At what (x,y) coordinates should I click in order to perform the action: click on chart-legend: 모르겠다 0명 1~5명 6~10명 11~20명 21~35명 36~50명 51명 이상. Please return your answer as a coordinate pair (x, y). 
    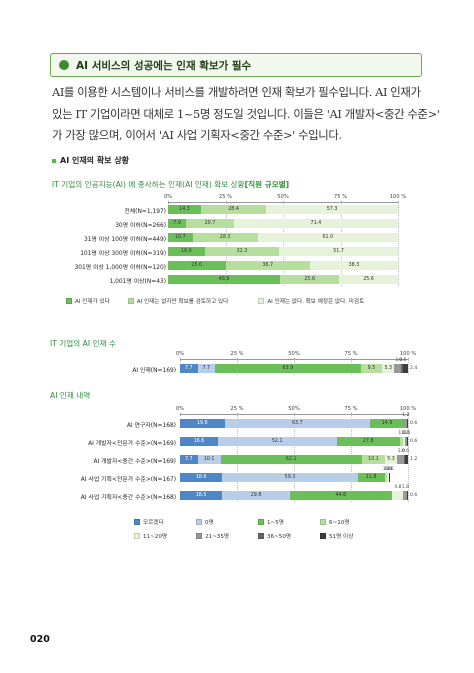
    Looking at the image, I should click on (264, 532).